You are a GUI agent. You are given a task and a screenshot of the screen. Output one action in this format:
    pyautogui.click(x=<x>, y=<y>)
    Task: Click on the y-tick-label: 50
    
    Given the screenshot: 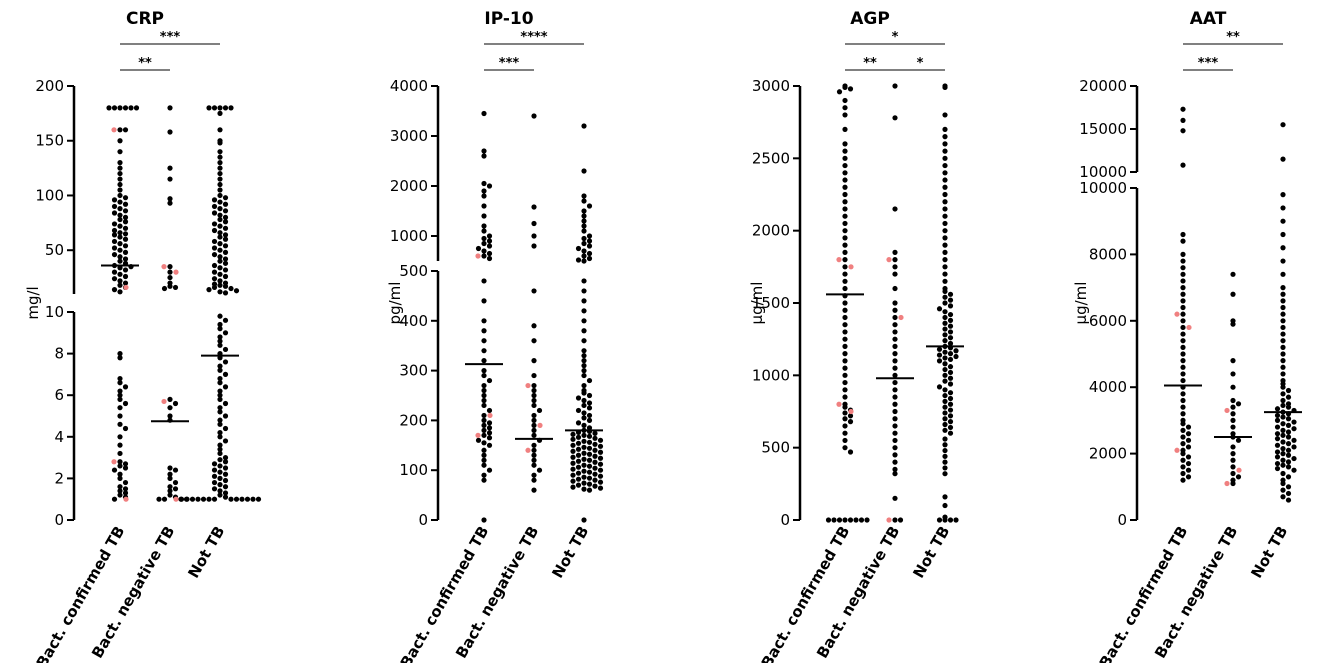 What is the action you would take?
    pyautogui.click(x=54, y=250)
    